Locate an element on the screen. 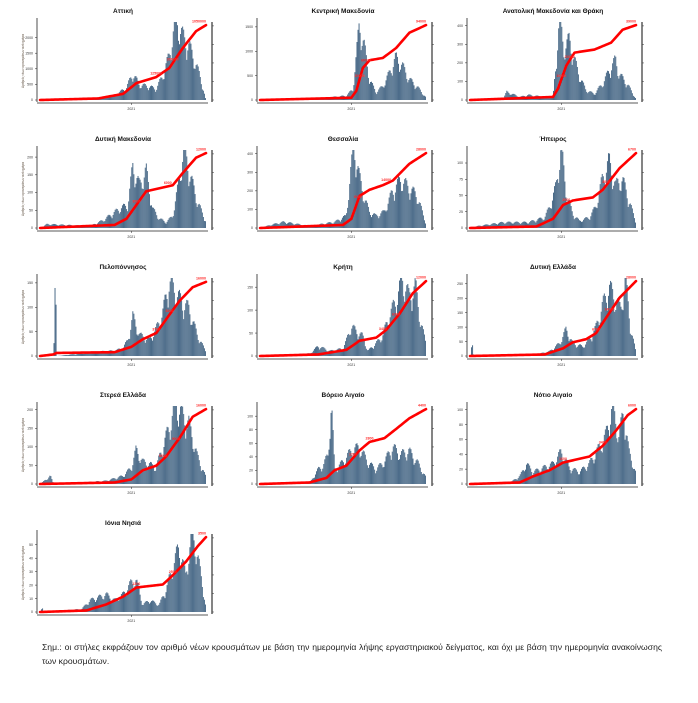  cumulative-annotation: 6700 is located at coordinates (632, 150).